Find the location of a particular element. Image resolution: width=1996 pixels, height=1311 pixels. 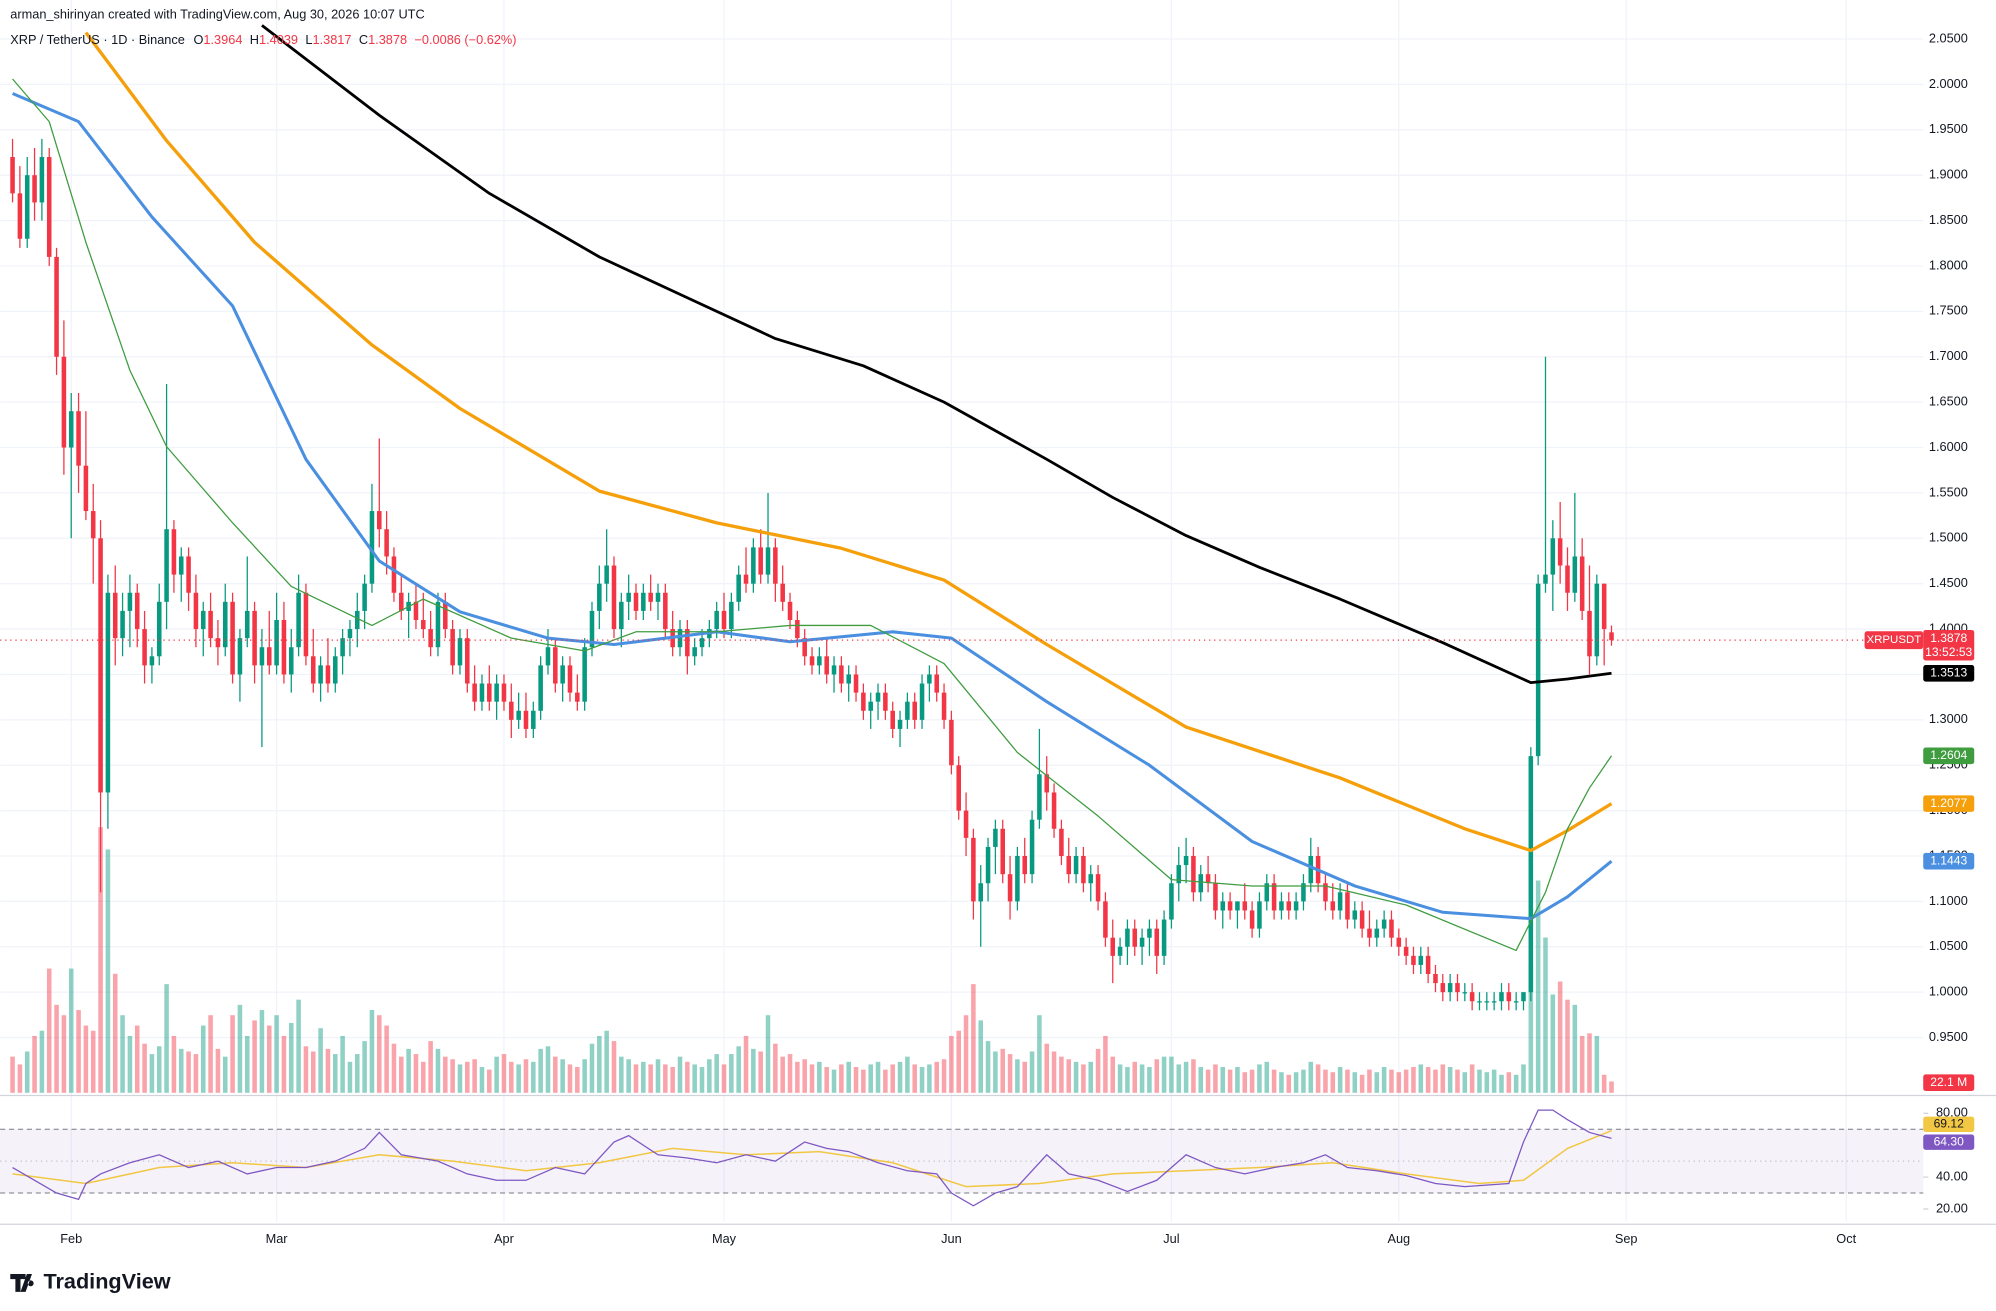

rsi-tick-label: 40.00 is located at coordinates (1952, 1175).